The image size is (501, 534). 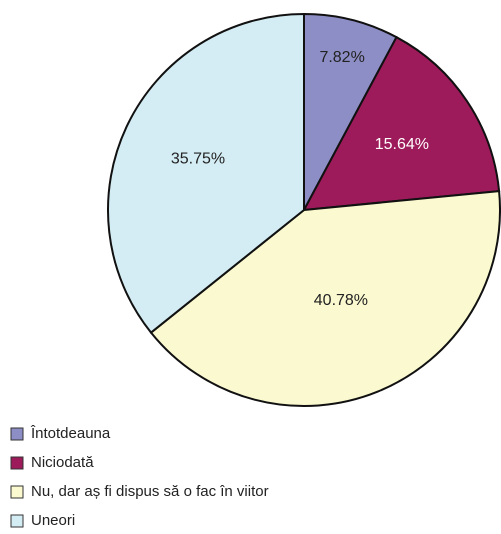 I want to click on data-label: 35.75%, so click(x=198, y=158).